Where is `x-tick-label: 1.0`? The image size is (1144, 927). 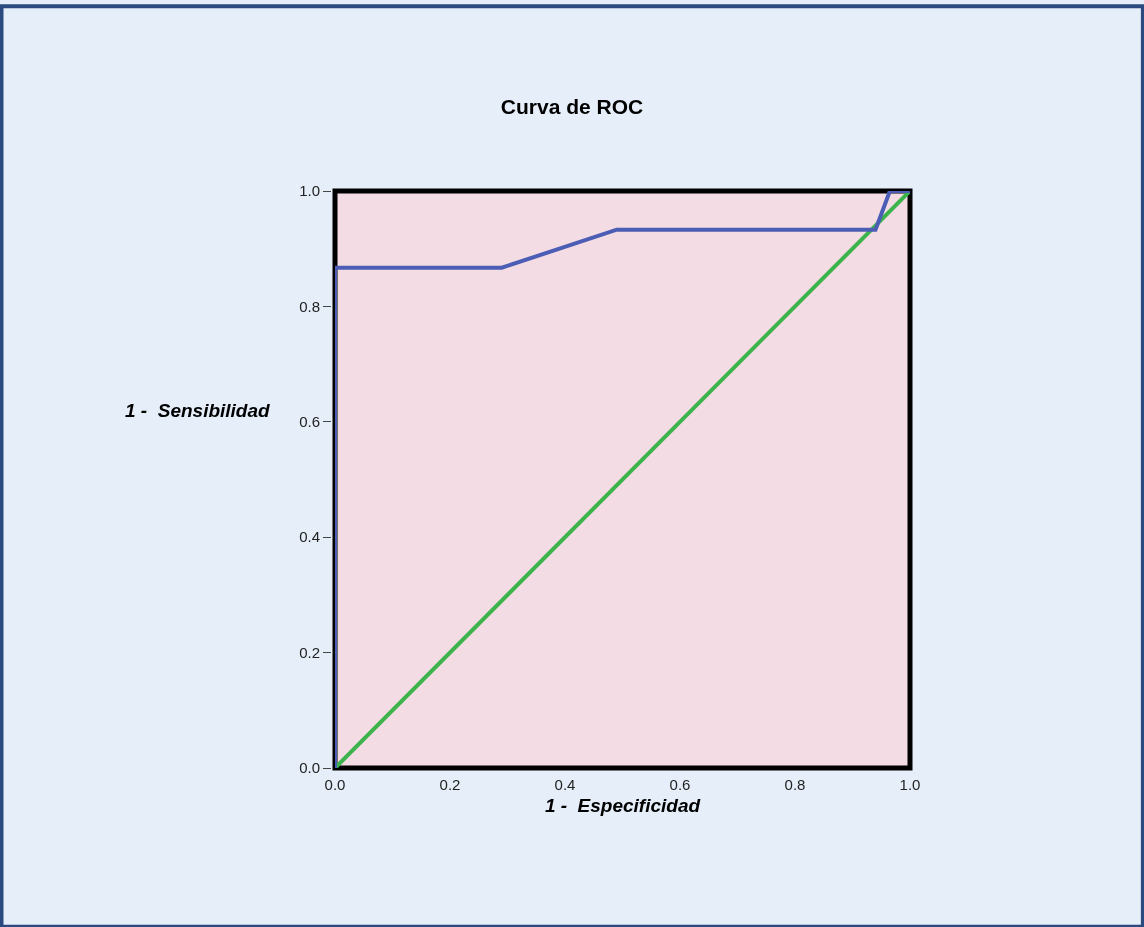 x-tick-label: 1.0 is located at coordinates (910, 784).